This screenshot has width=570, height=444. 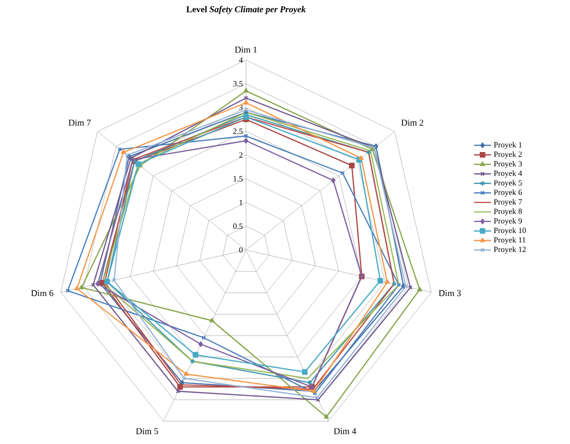 What do you see at coordinates (79, 123) in the screenshot?
I see `spoke-label: Dim 7` at bounding box center [79, 123].